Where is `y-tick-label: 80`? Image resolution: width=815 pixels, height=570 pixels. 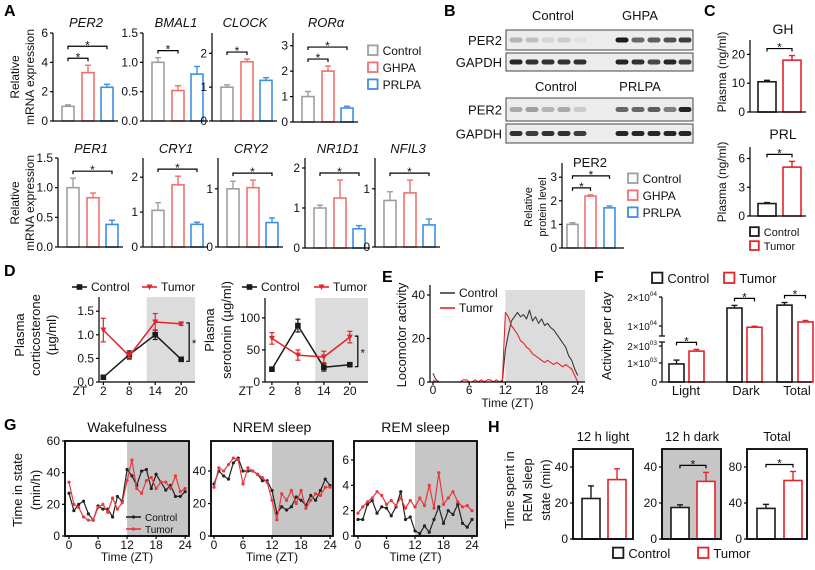 y-tick-label: 80 is located at coordinates (736, 467).